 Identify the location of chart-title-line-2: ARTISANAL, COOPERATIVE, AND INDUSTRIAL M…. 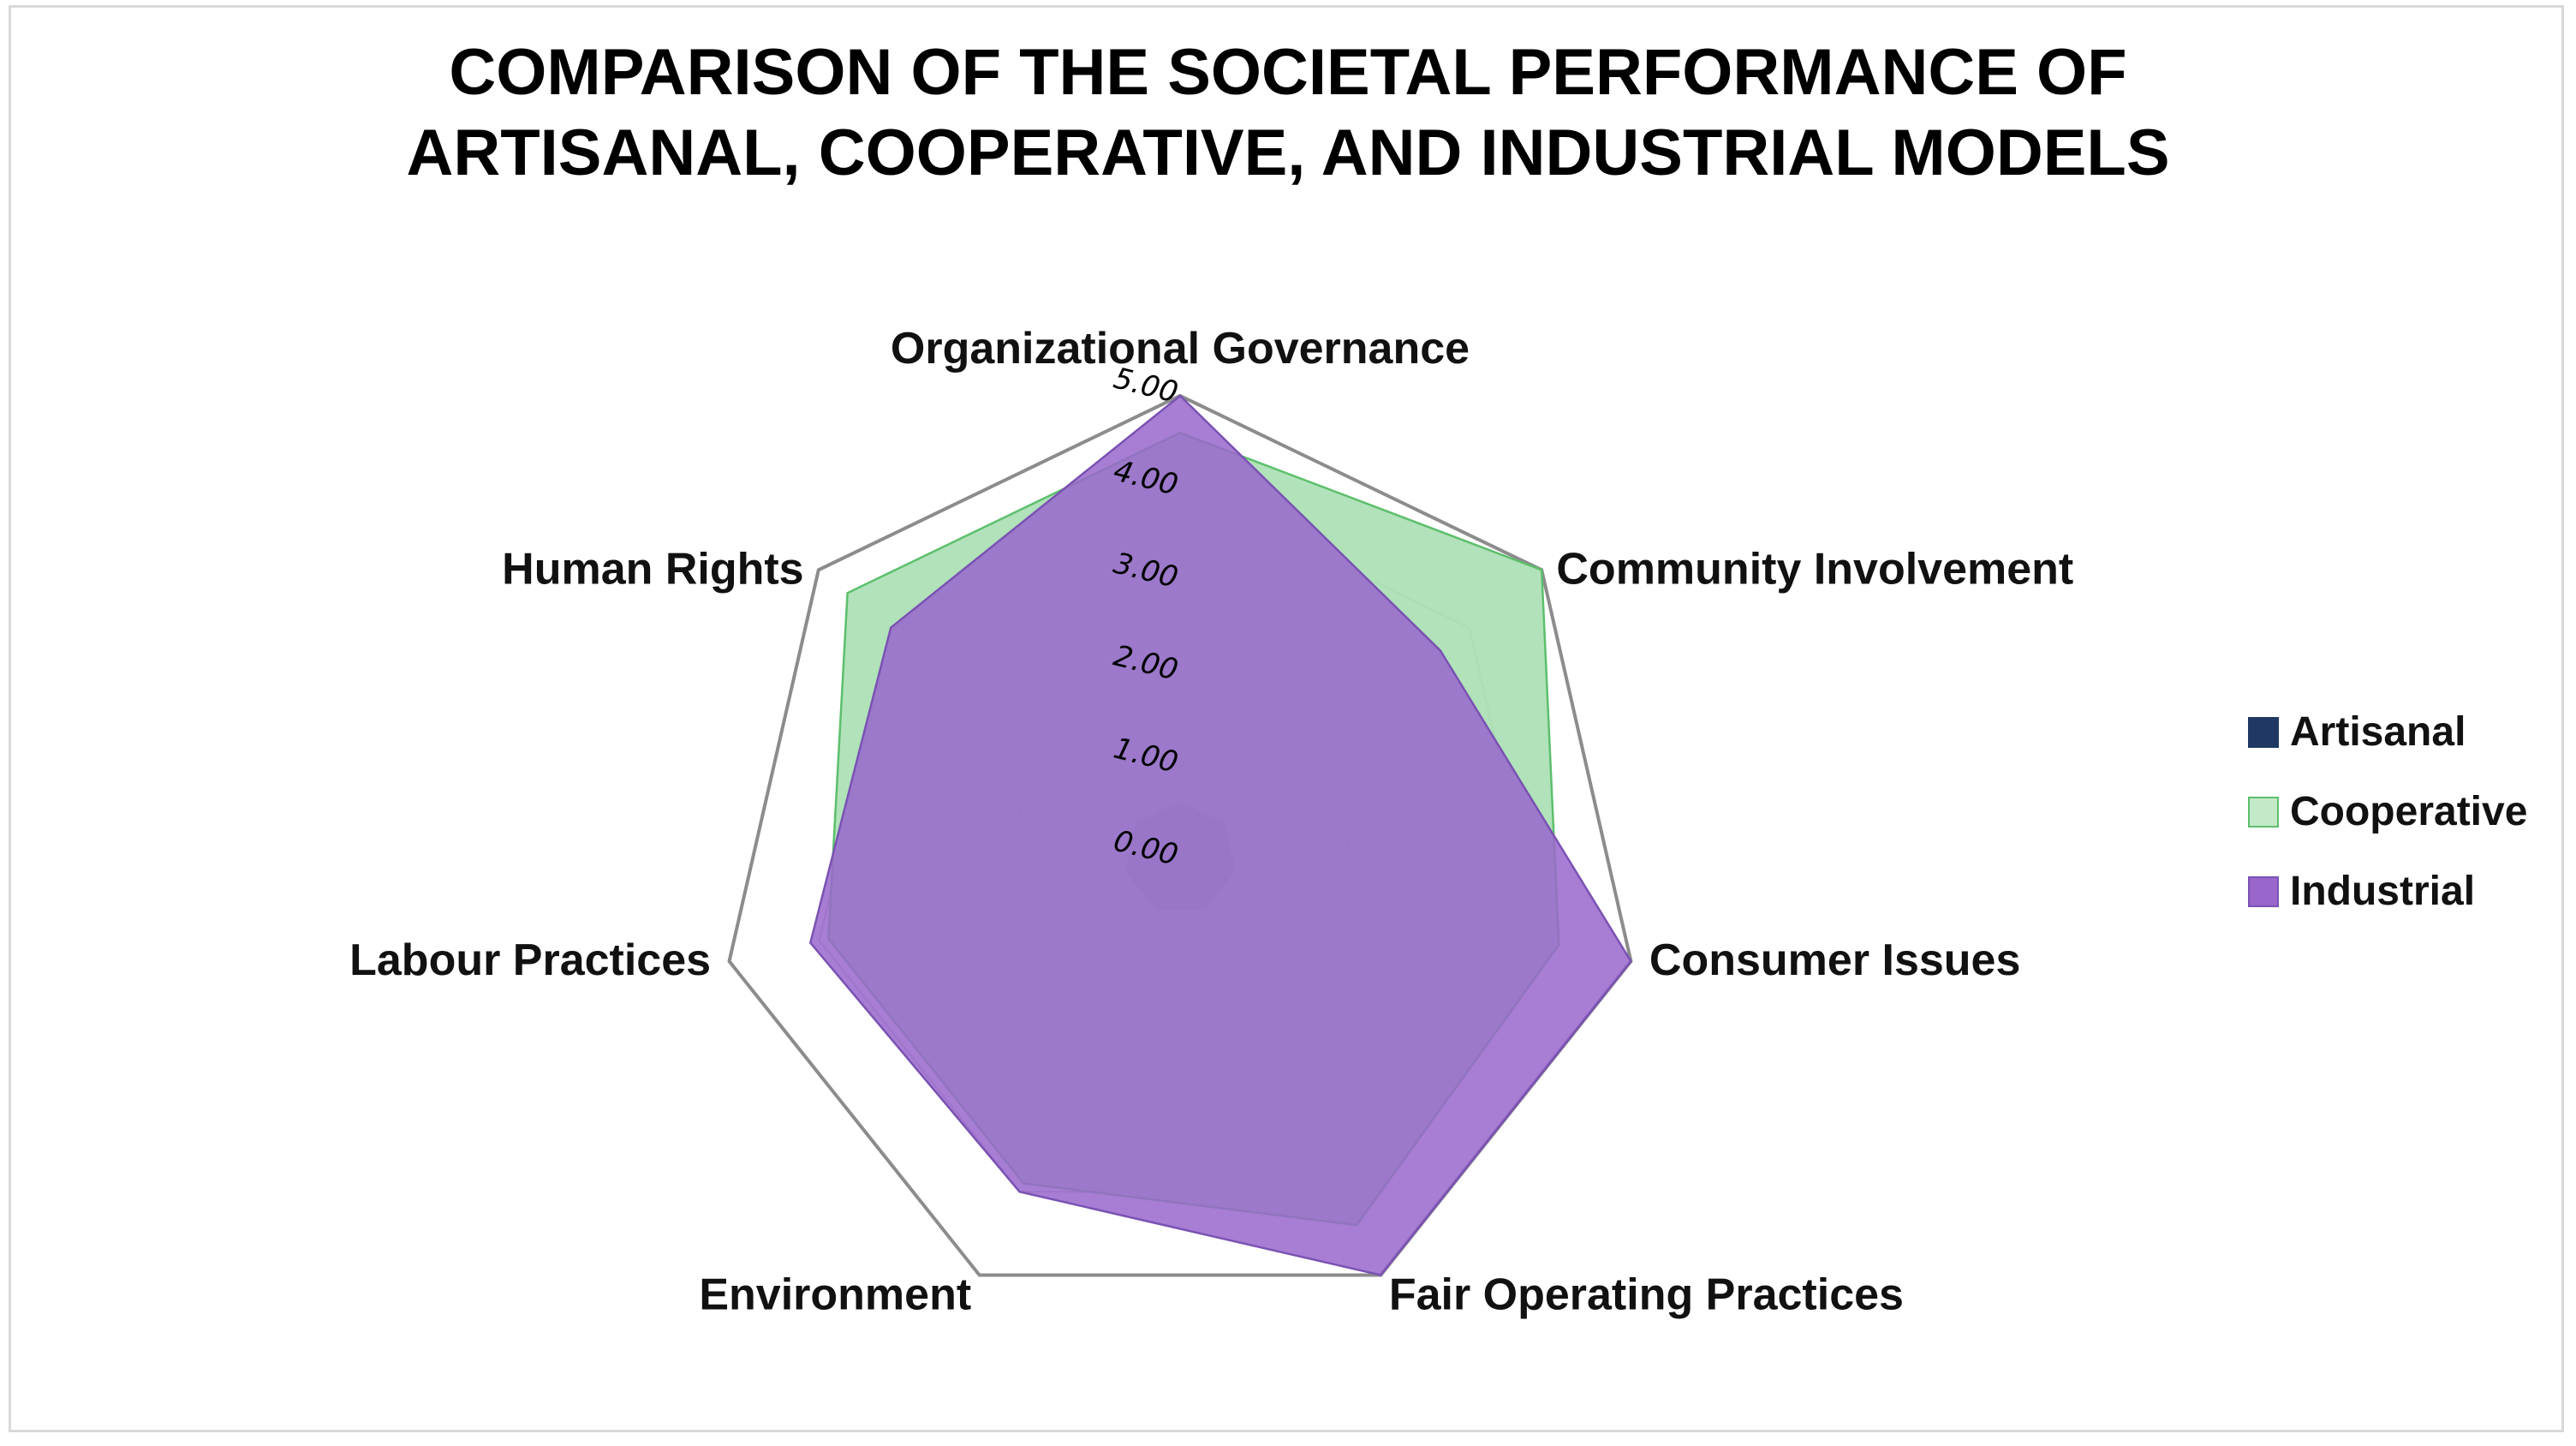
(1288, 153).